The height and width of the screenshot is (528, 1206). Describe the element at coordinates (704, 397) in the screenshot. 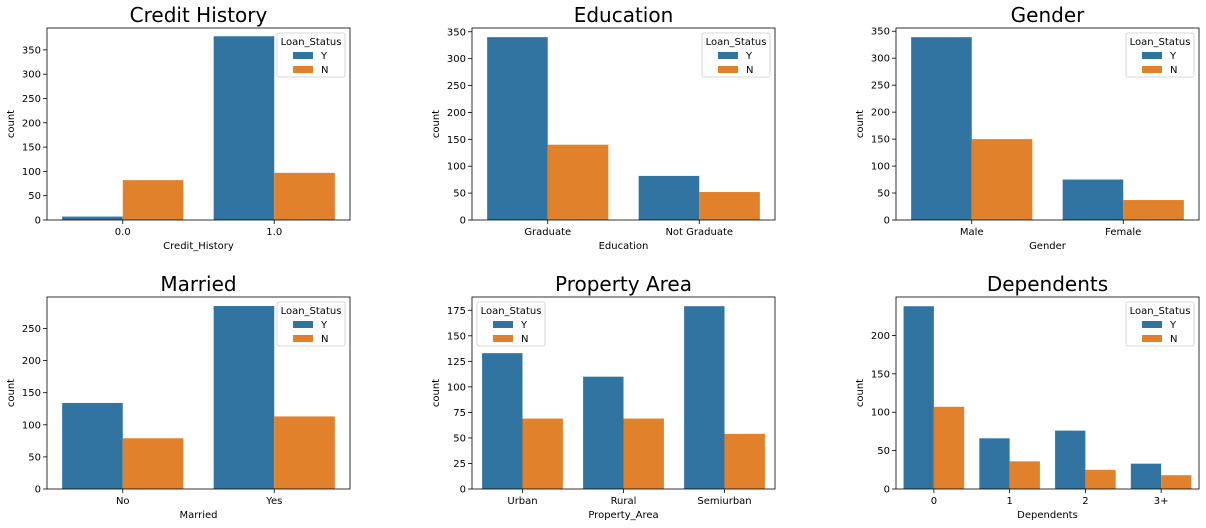

I see `bar-Y-Semiurban` at that location.